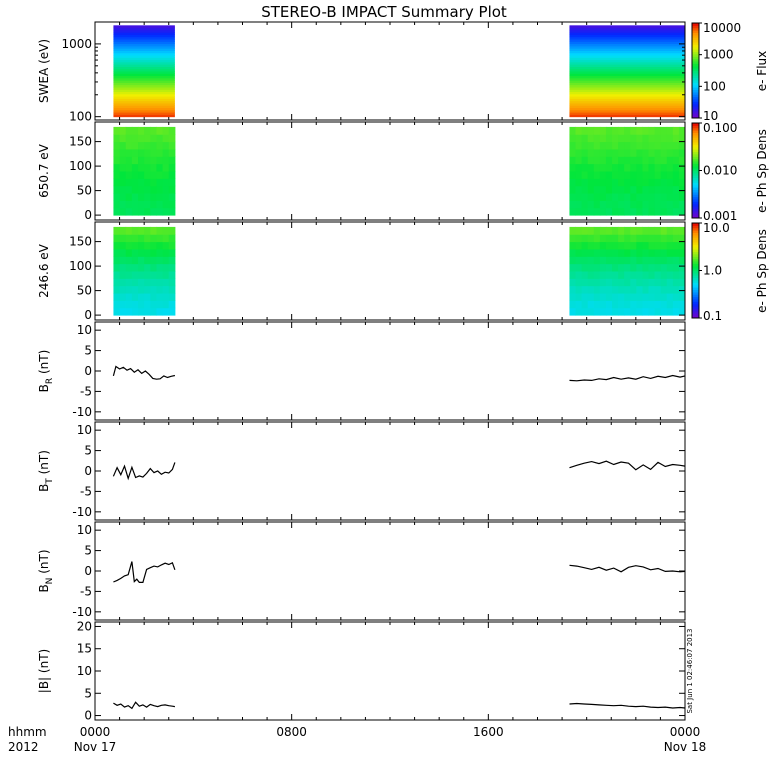  I want to click on panel-br: -10 -5 0 5 10 BR (nT), so click(361, 371).